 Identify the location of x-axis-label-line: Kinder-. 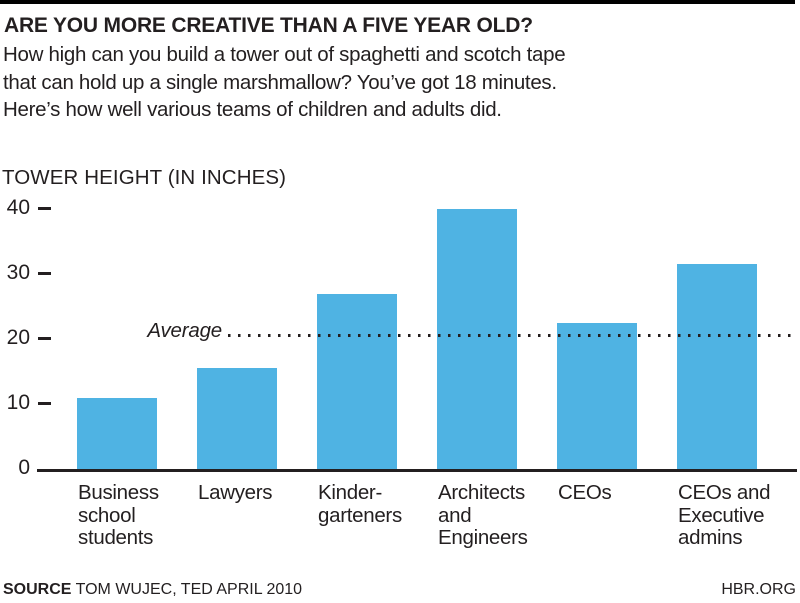
(350, 492).